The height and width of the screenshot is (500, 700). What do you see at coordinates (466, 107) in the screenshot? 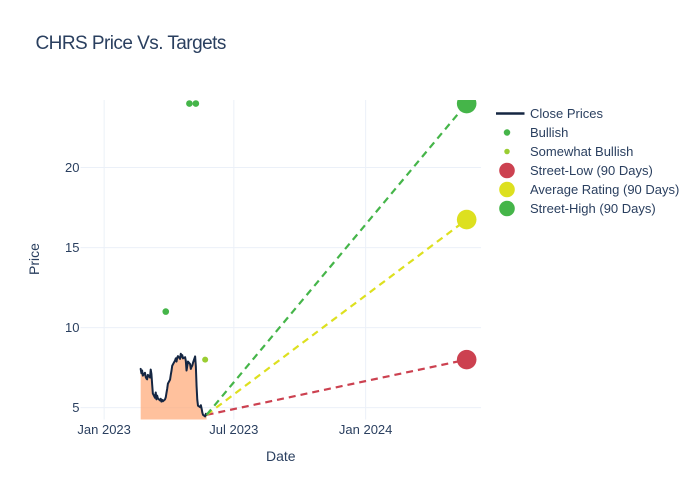
I see `street-high-90-days--marker` at bounding box center [466, 107].